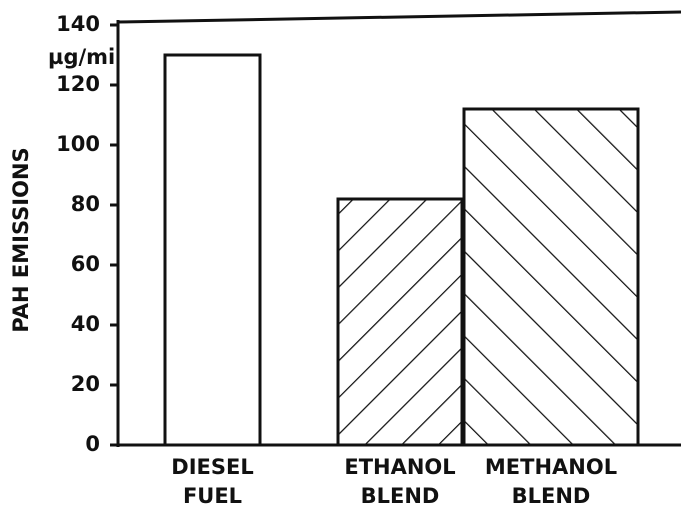 Image resolution: width=681 pixels, height=517 pixels. Describe the element at coordinates (85, 324) in the screenshot. I see `y-tick-label: 40` at that location.